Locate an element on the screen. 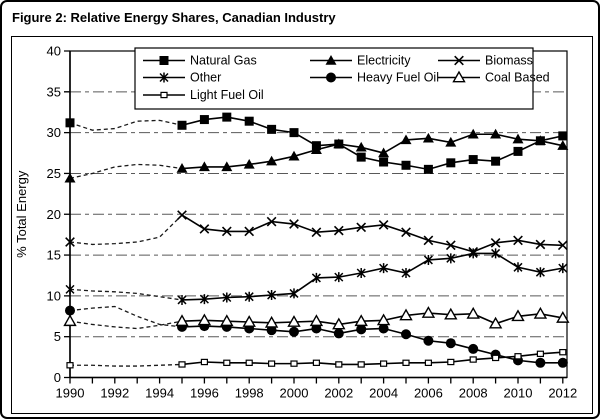 Image resolution: width=600 pixels, height=419 pixels. x-tick-label: 2000 is located at coordinates (294, 393).